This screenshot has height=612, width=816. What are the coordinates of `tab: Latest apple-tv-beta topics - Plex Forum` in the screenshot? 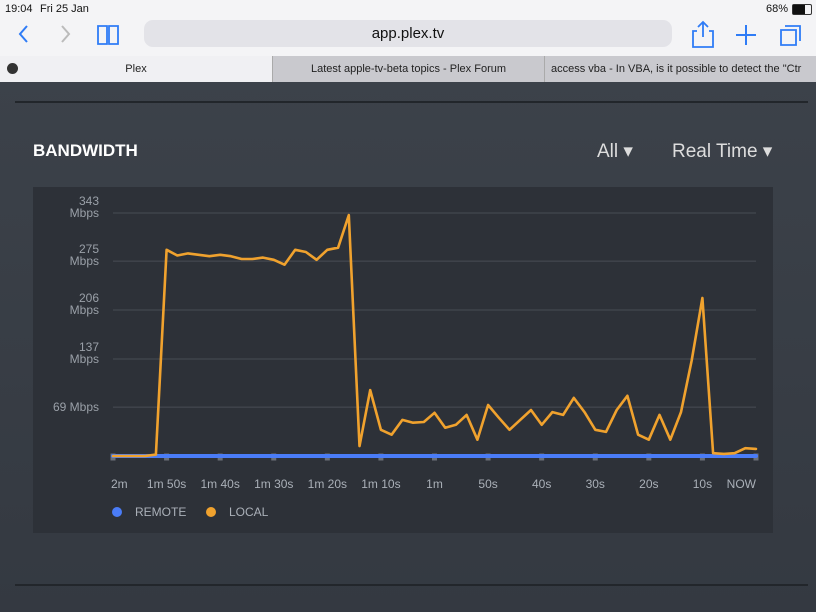 It's located at (408, 69).